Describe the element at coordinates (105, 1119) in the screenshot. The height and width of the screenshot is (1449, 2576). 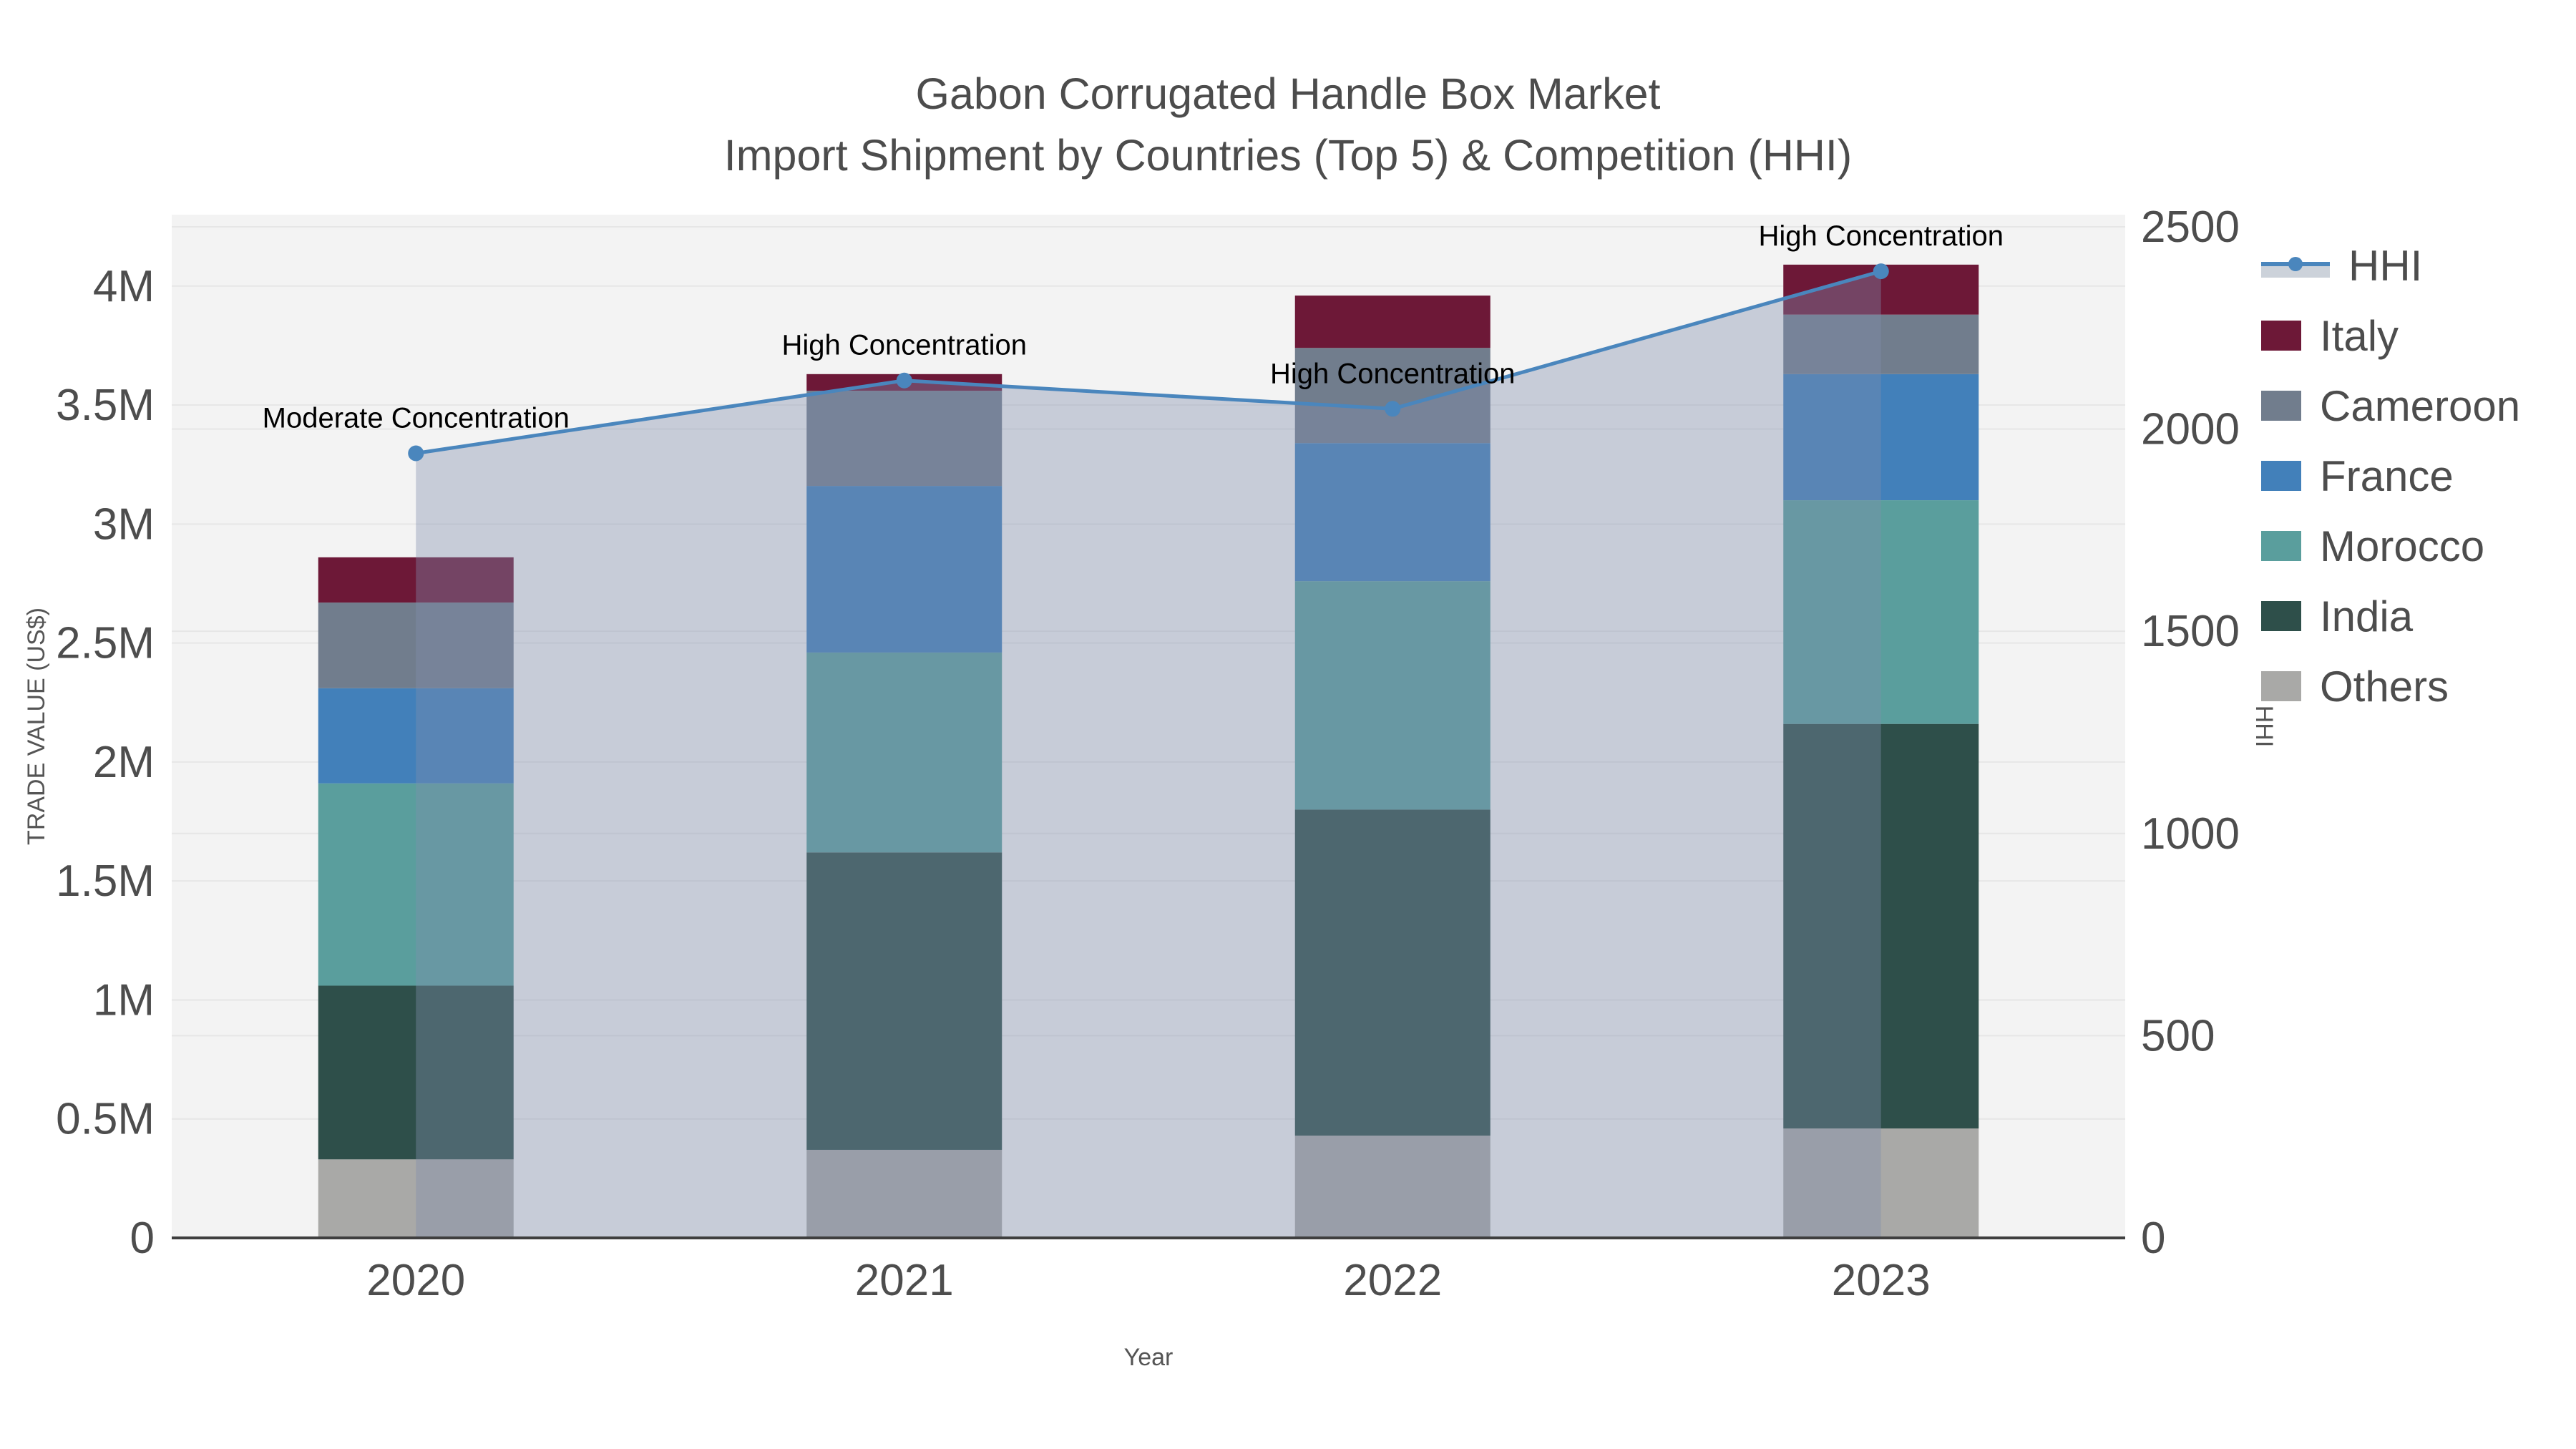
I see `y-left-tick-label: 0.5M` at that location.